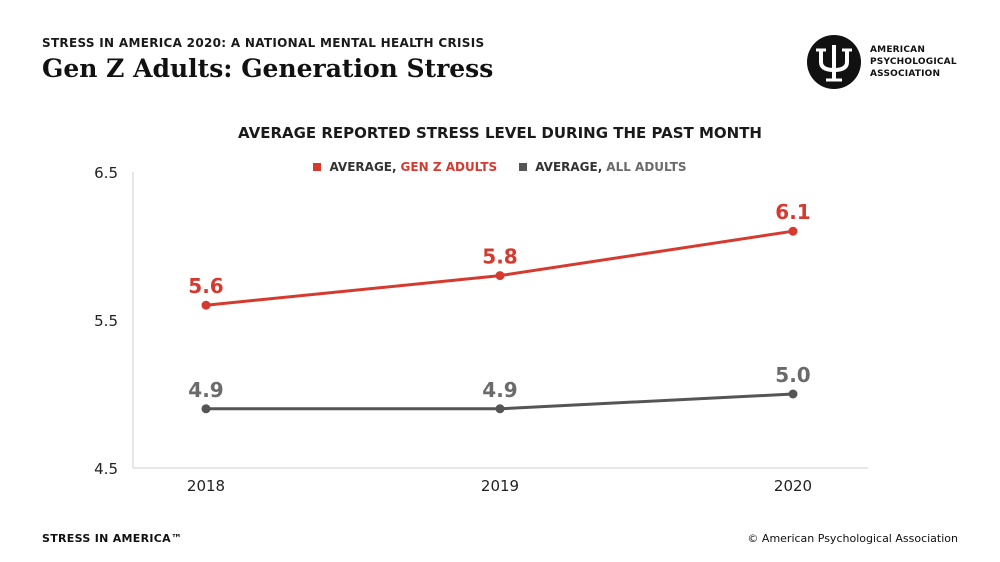  Describe the element at coordinates (205, 286) in the screenshot. I see `data-label-genz: 5.6` at that location.